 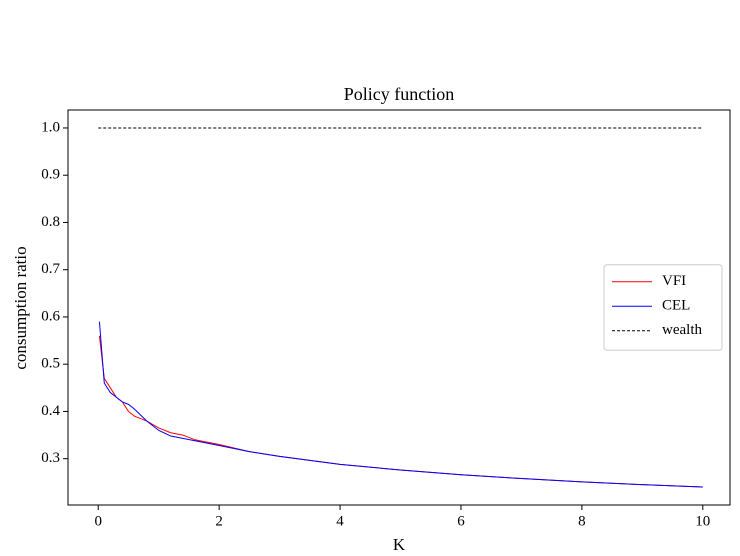 I want to click on y-tick-label: 0.5, so click(x=50, y=364).